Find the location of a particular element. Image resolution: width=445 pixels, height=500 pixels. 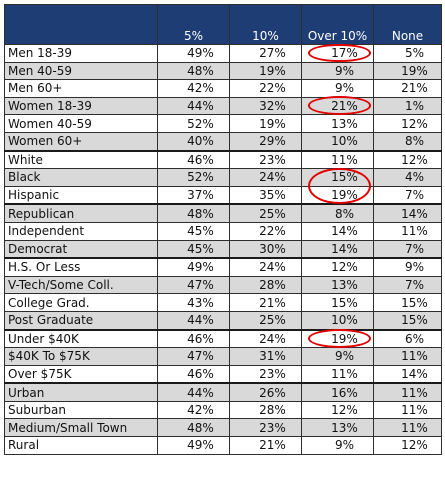

table-cell: 19% is located at coordinates (265, 123).